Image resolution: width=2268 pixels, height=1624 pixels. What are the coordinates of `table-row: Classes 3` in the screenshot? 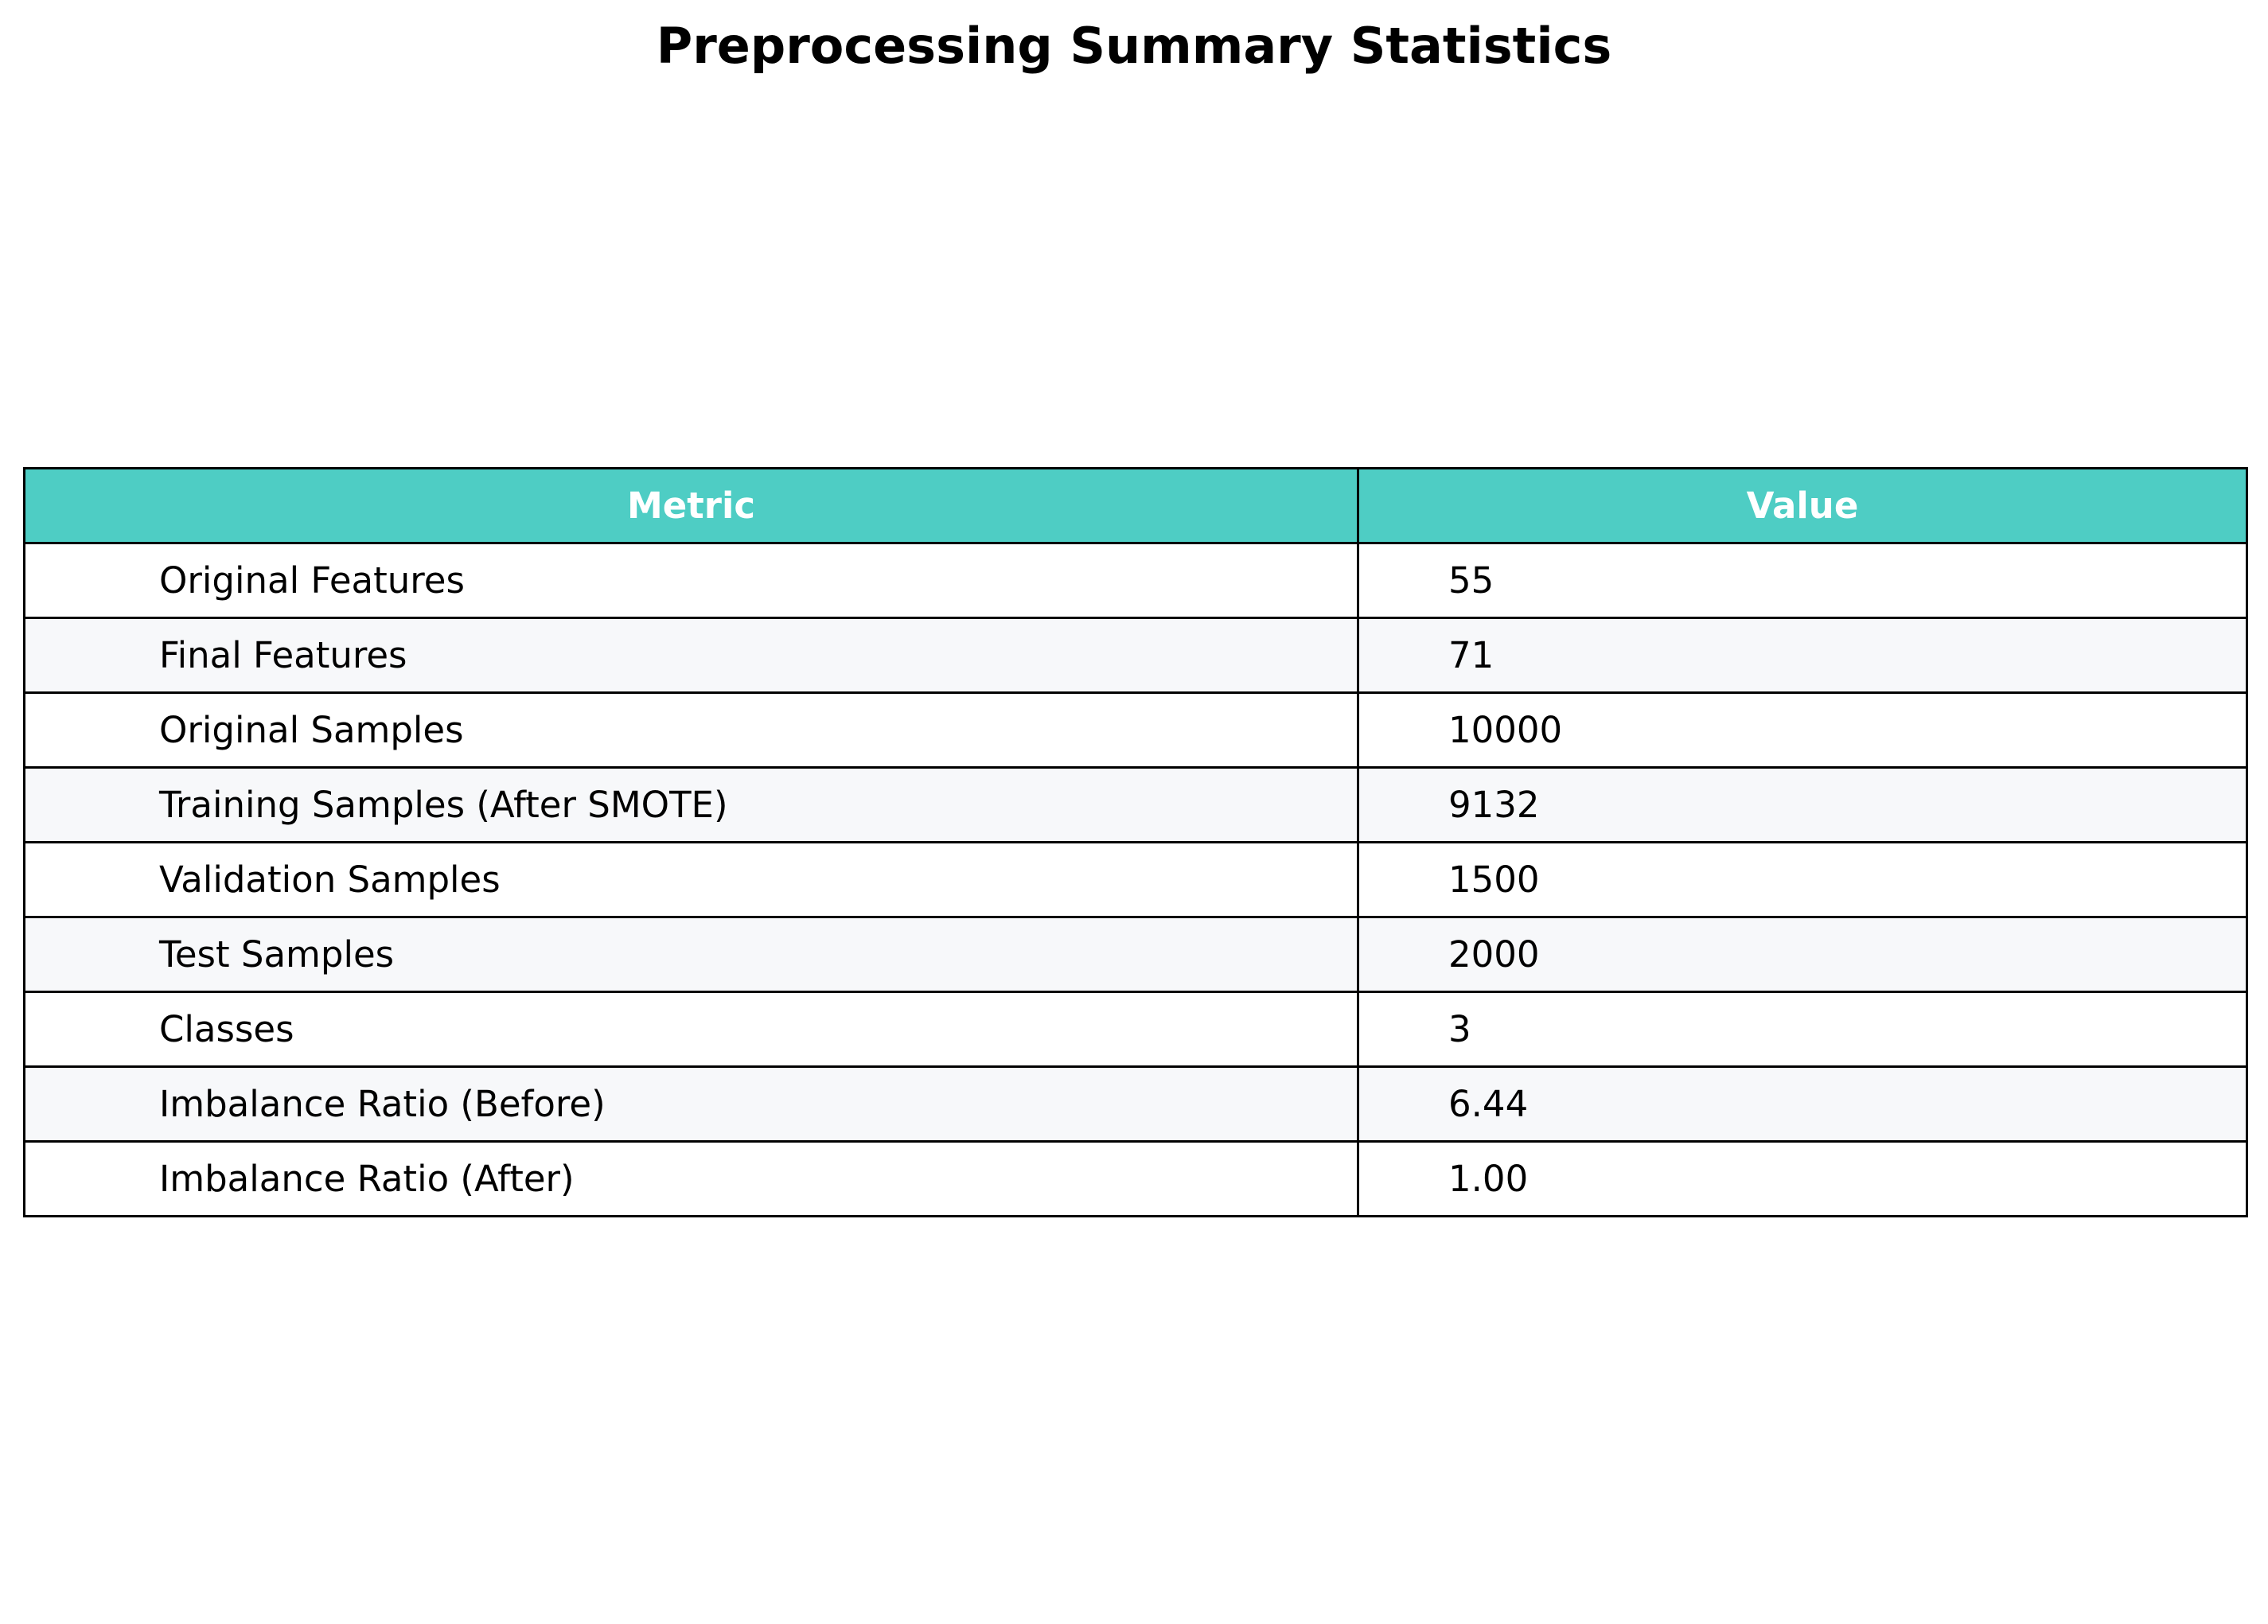 It's located at (1135, 1029).